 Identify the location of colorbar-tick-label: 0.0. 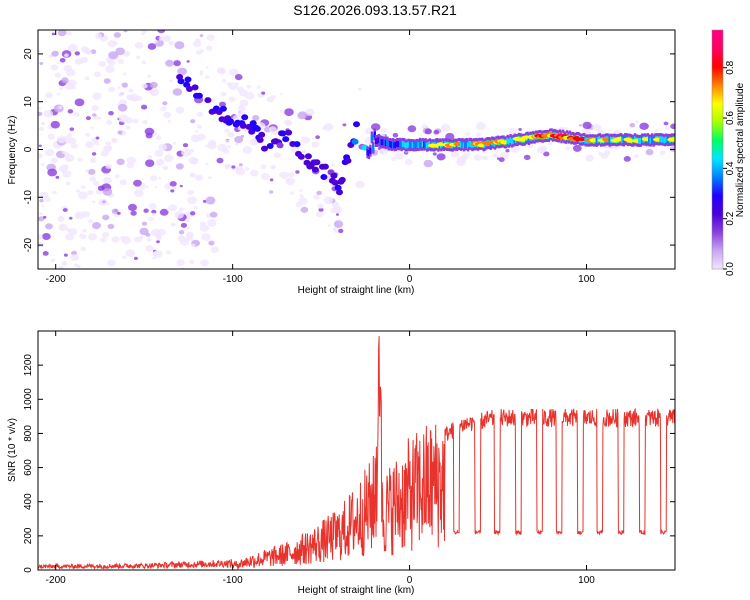
(730, 269).